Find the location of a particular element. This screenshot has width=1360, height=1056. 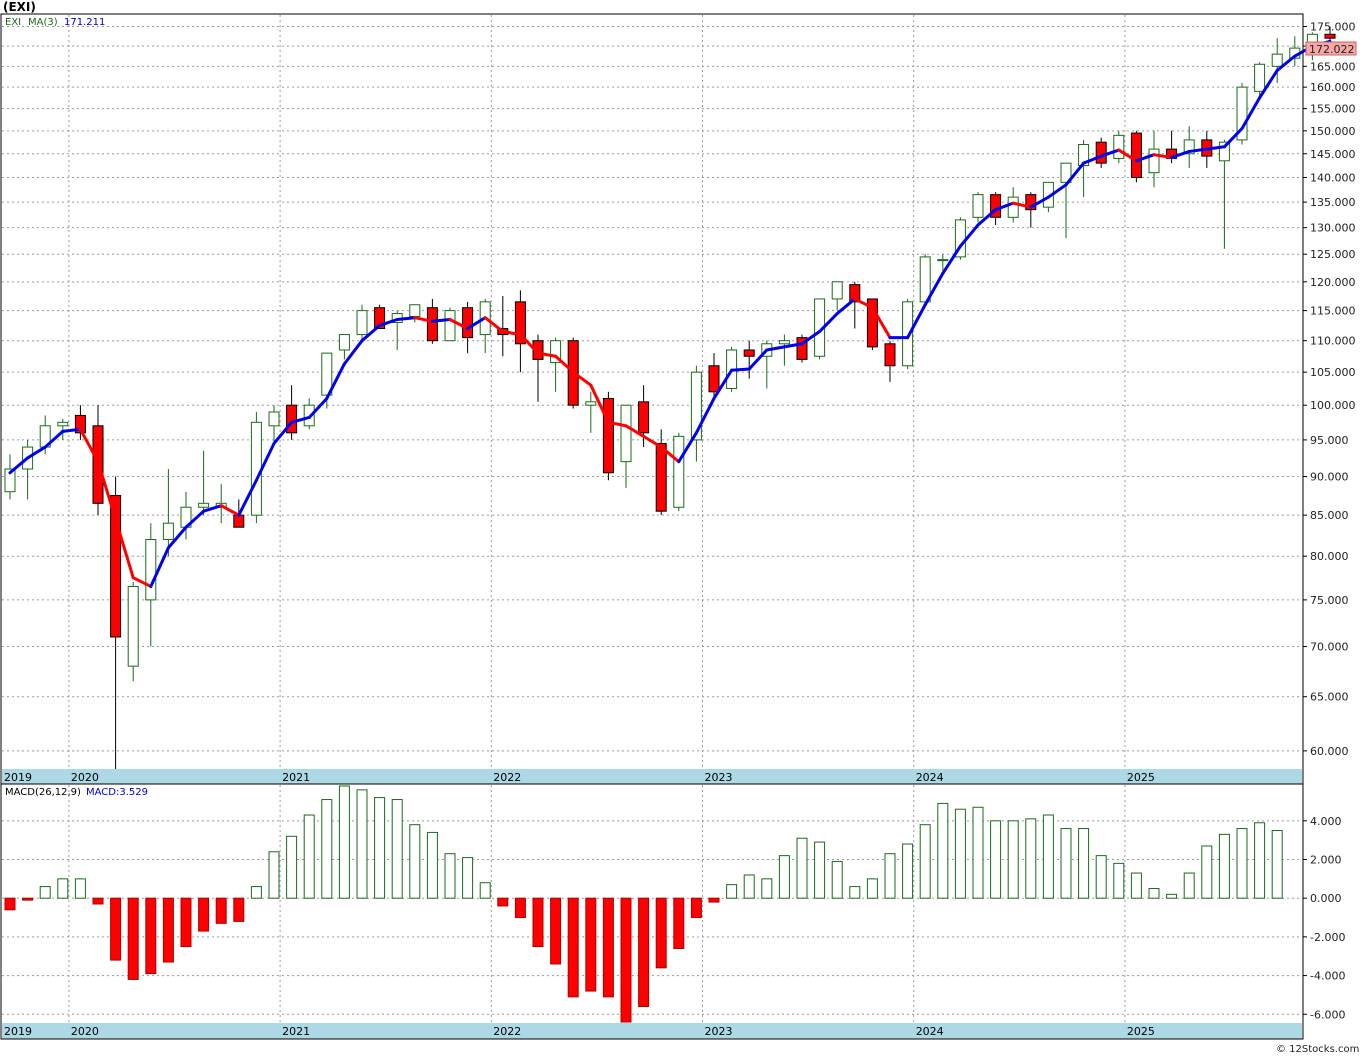

year-label: 2023 is located at coordinates (719, 777).